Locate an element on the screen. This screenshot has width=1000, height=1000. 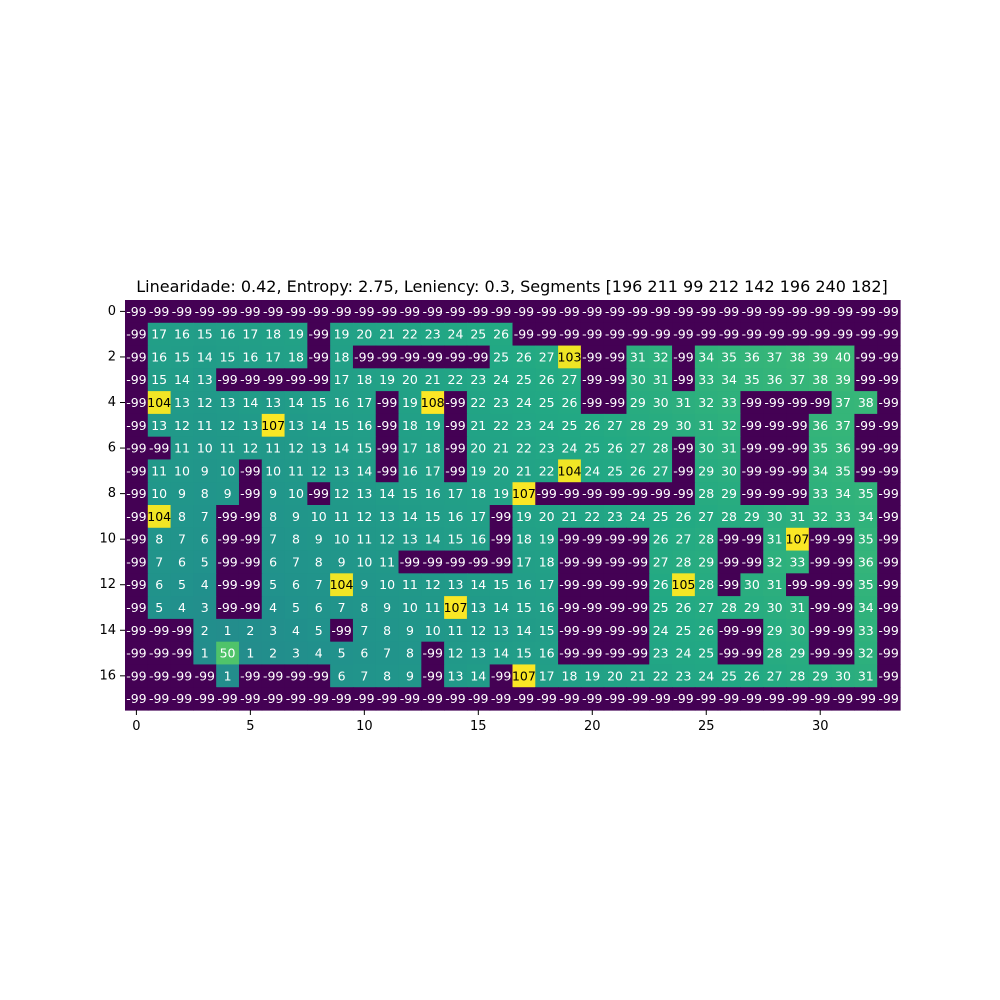
cell-value-label: 8 is located at coordinates (273, 516).